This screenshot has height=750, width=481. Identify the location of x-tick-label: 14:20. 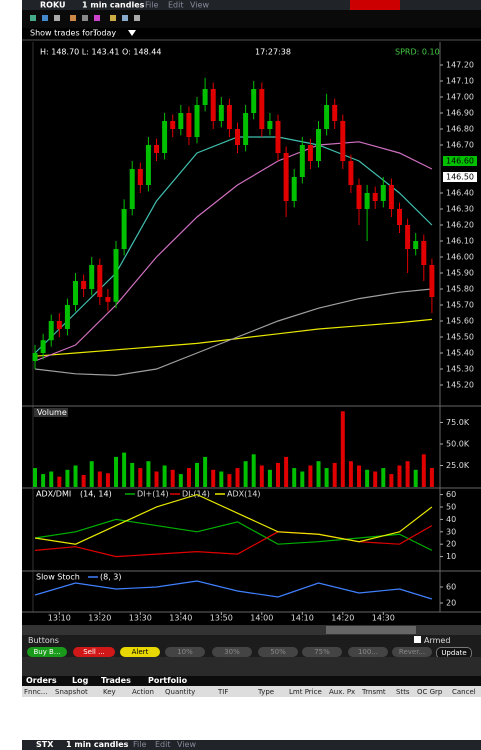
(342, 618).